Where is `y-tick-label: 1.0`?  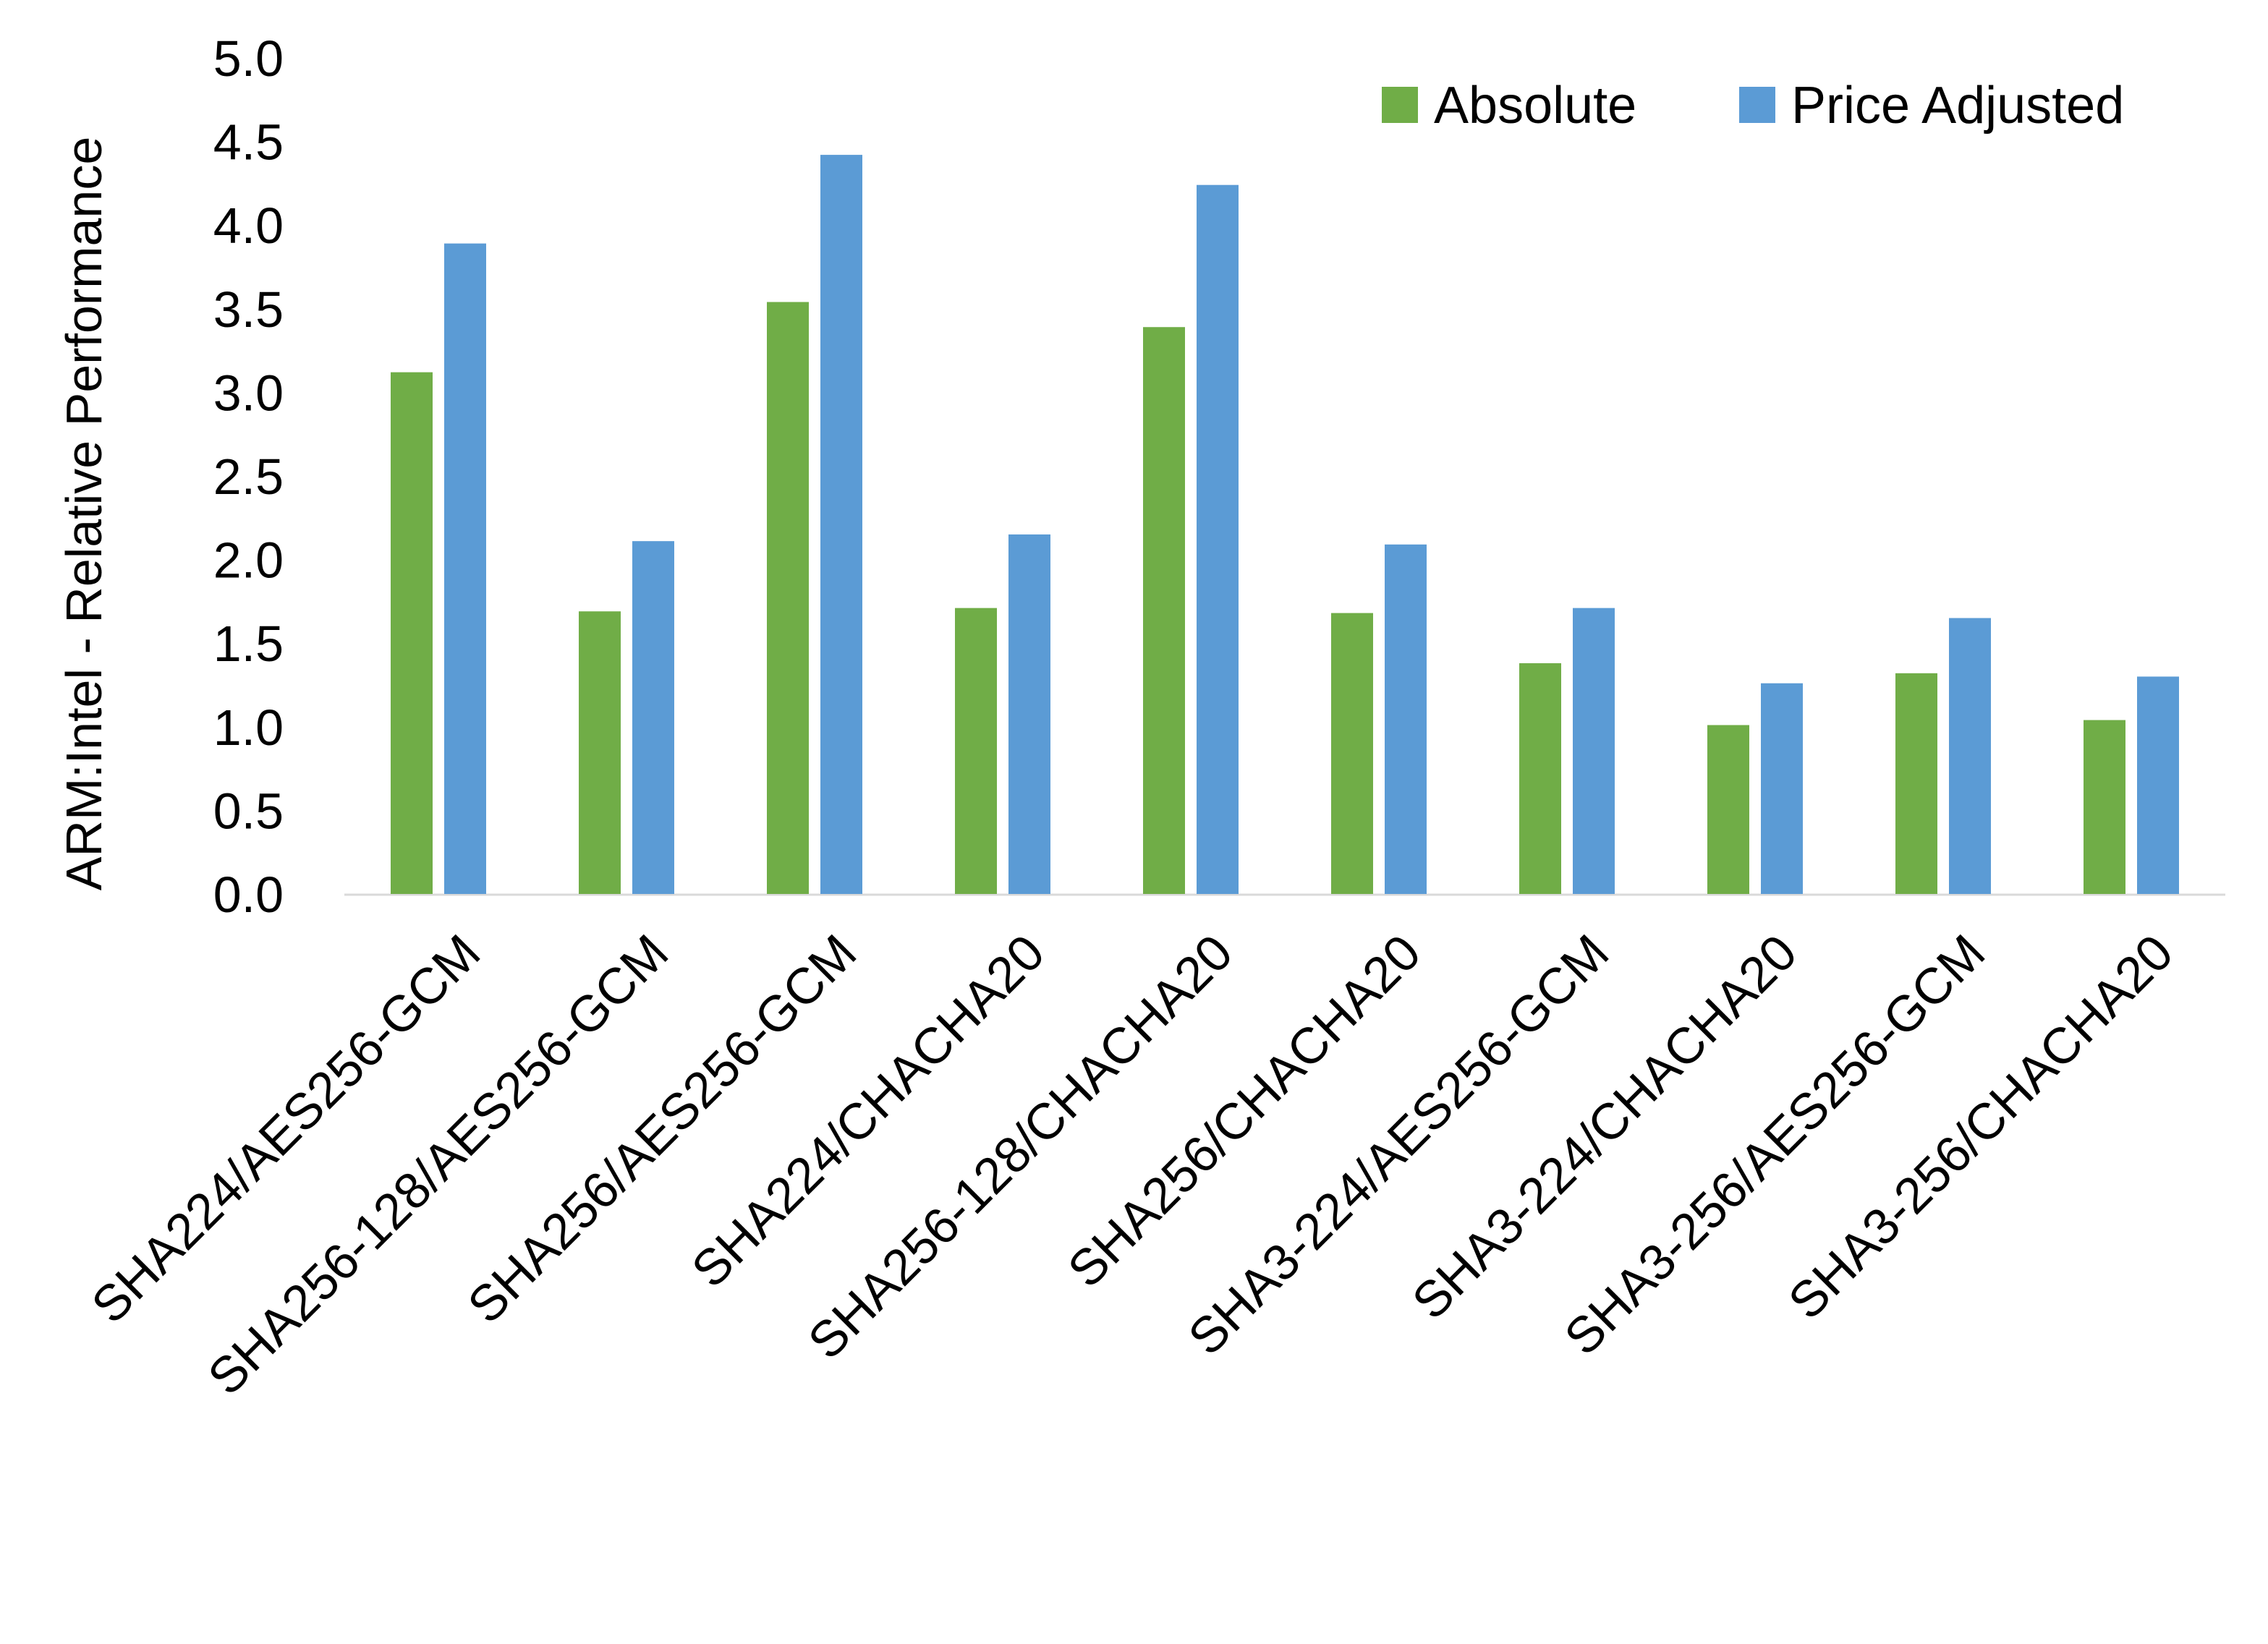 y-tick-label: 1.0 is located at coordinates (248, 727).